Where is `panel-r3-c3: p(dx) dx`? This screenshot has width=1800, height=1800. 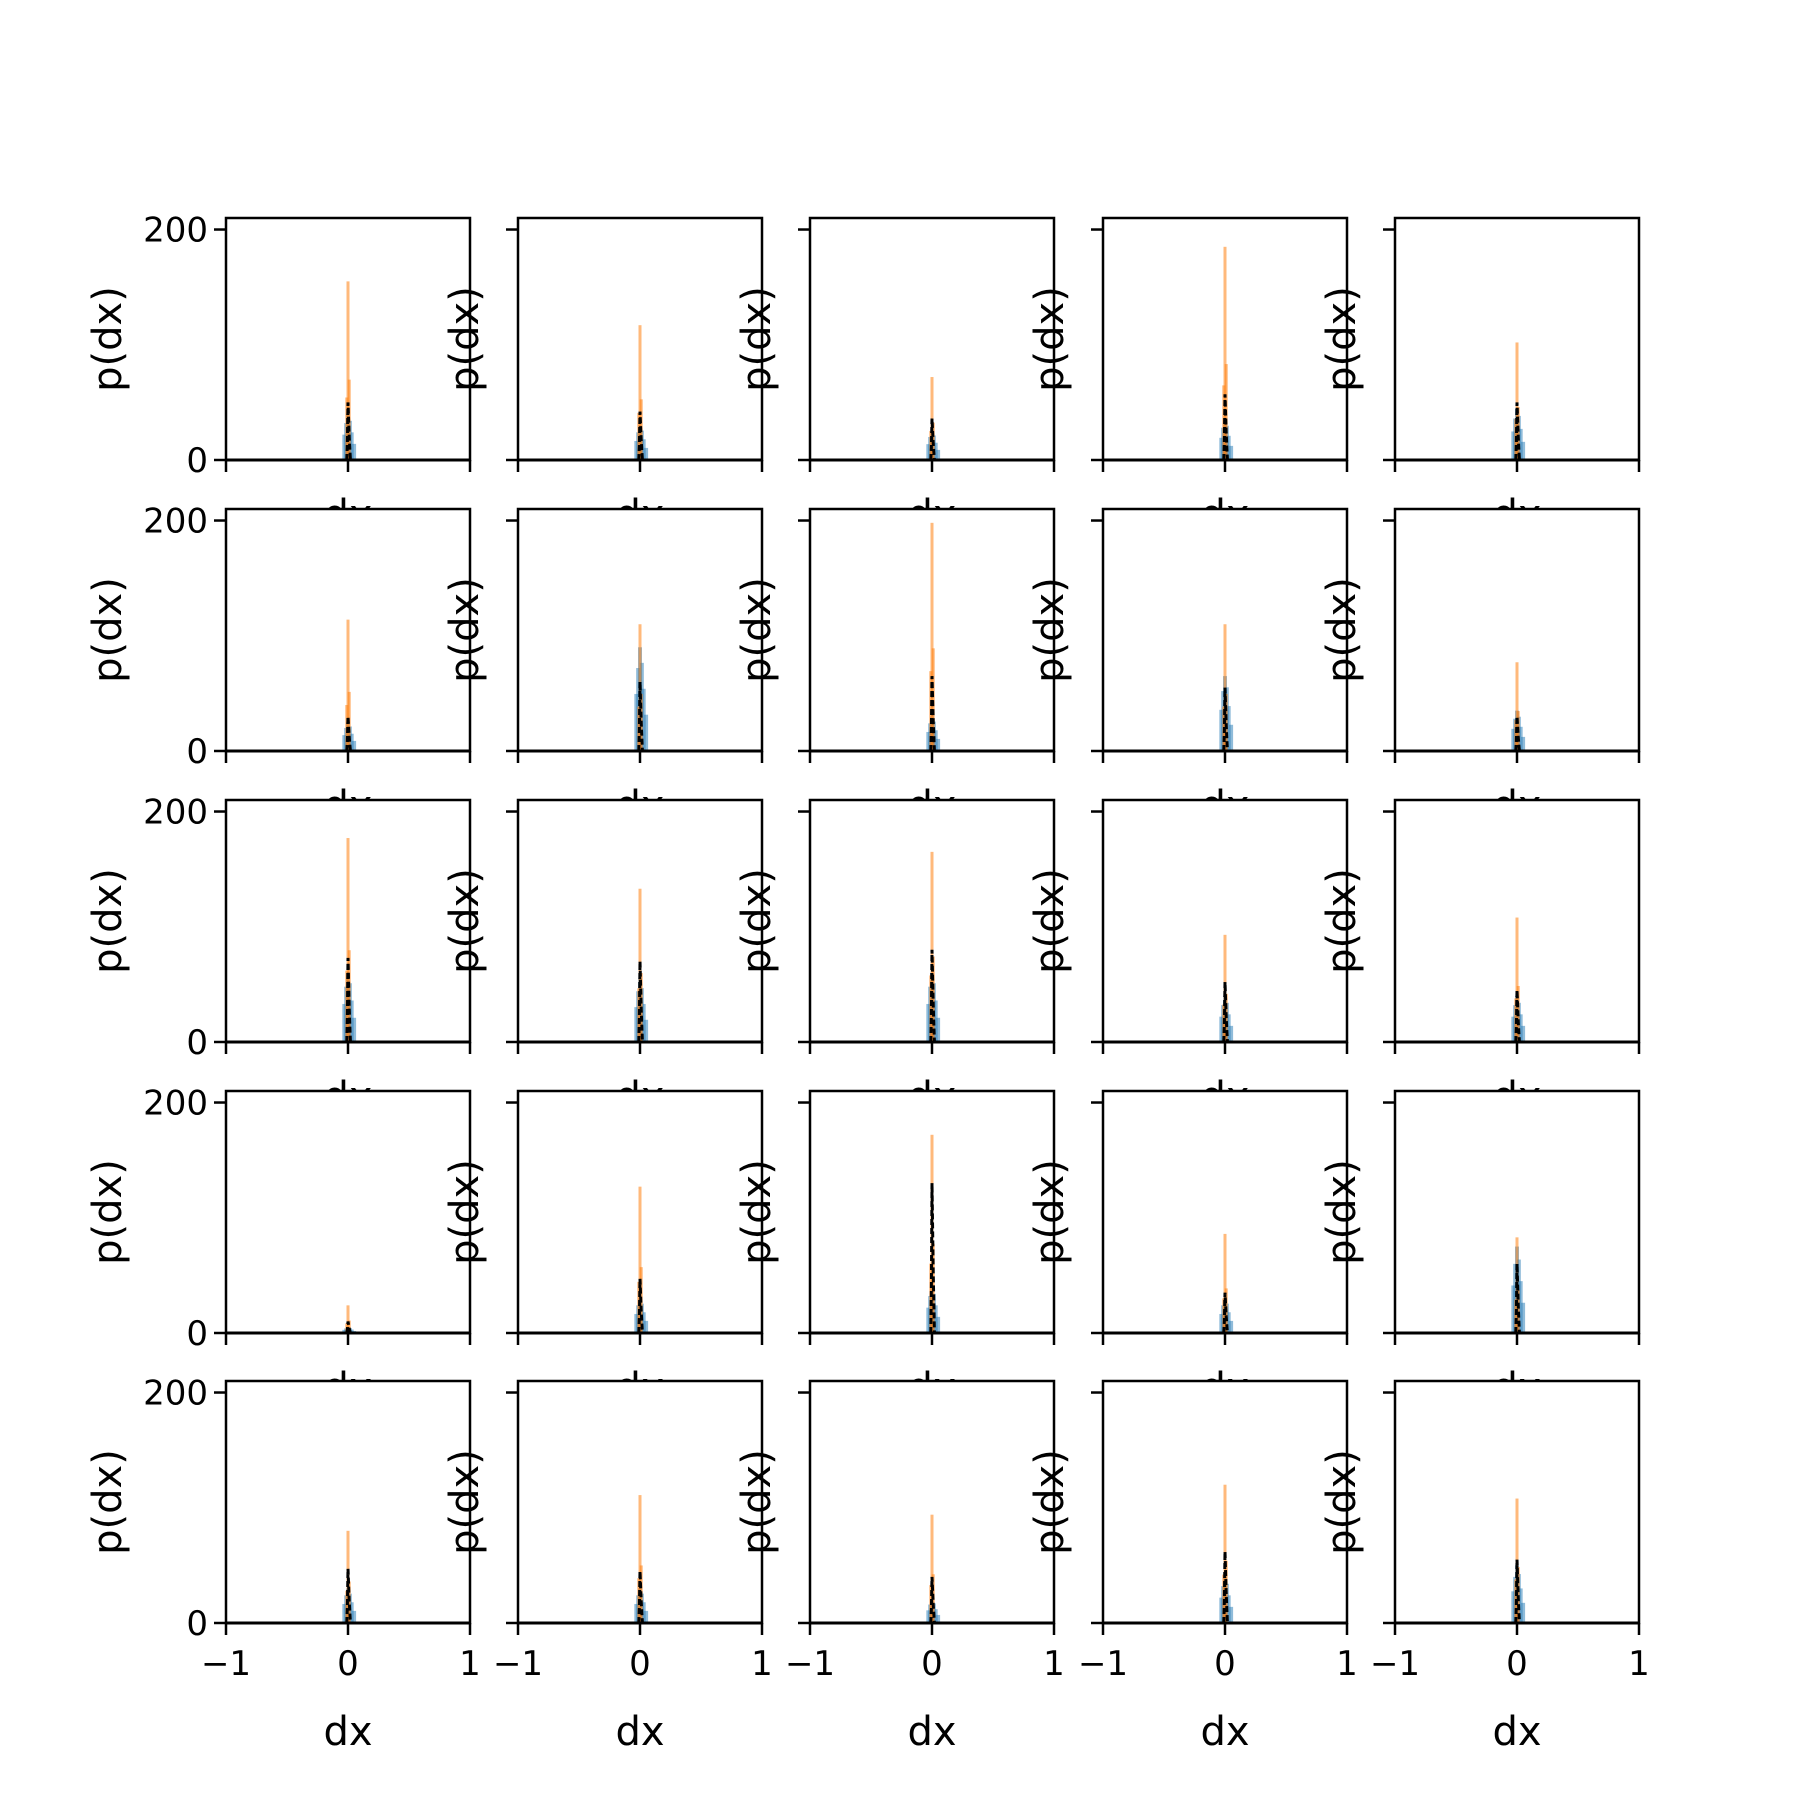
panel-r3-c3: p(dx) dx is located at coordinates (1188, 1250).